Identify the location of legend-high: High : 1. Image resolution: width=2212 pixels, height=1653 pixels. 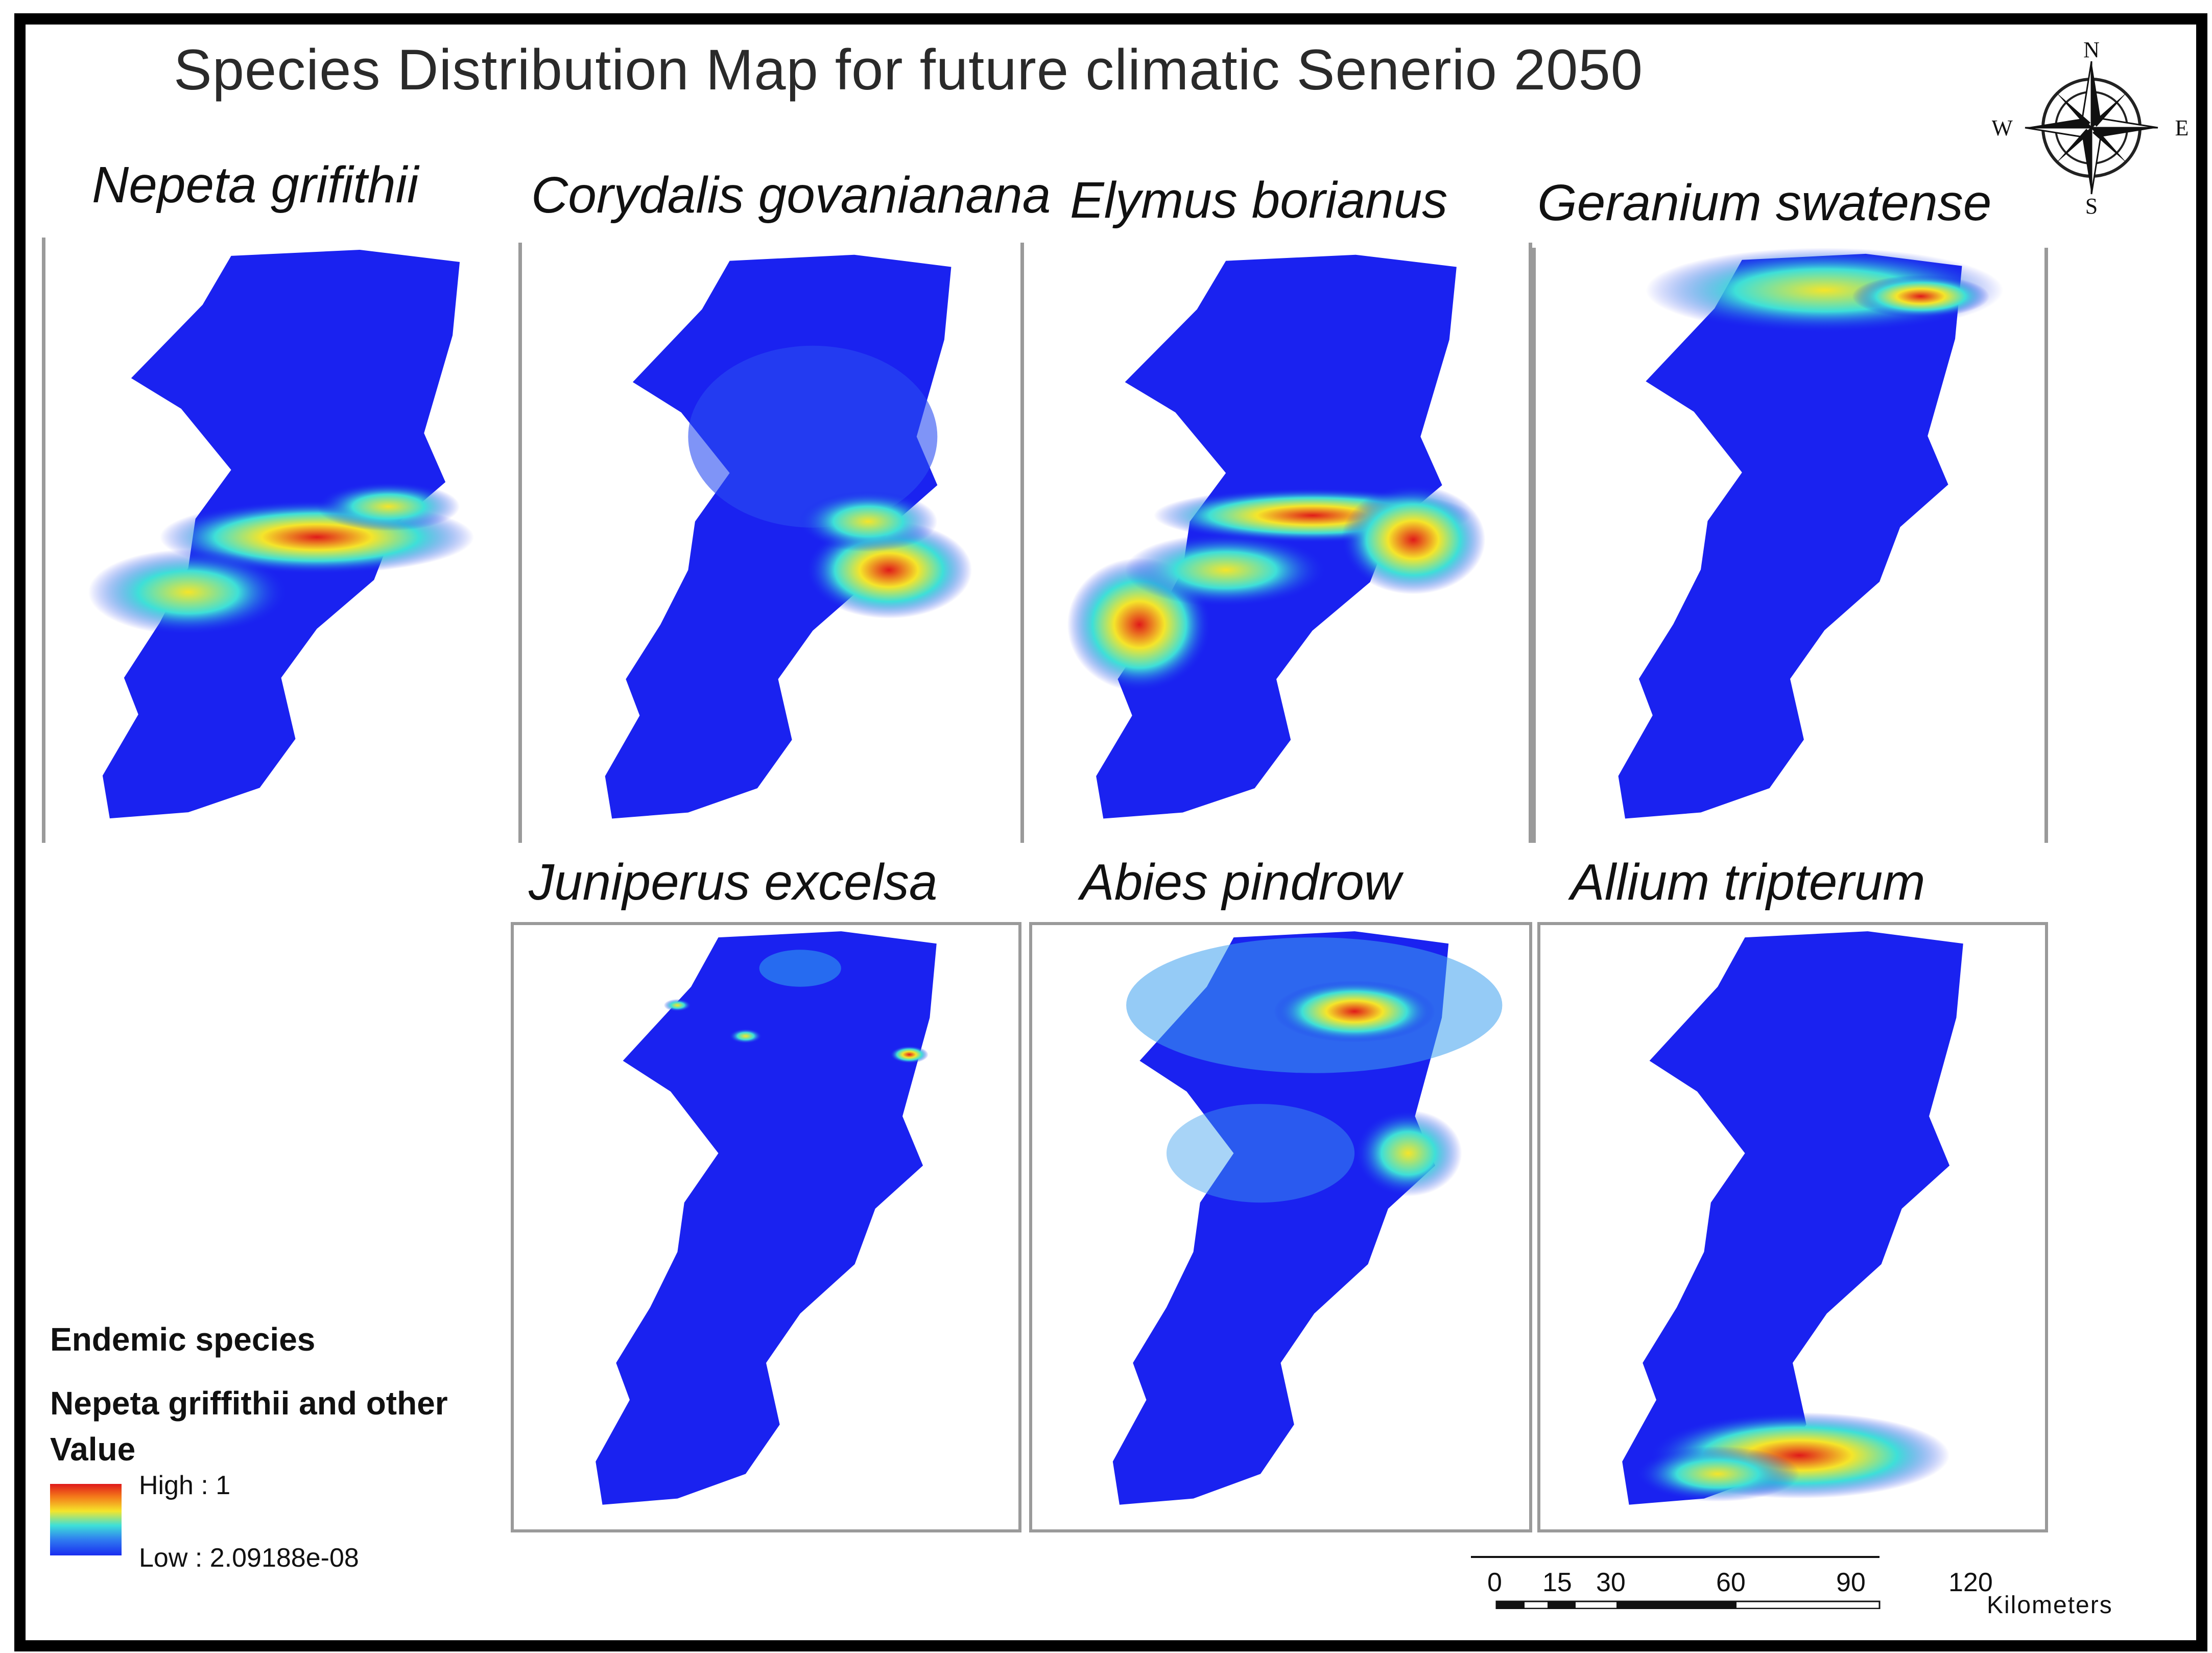
(185, 1486).